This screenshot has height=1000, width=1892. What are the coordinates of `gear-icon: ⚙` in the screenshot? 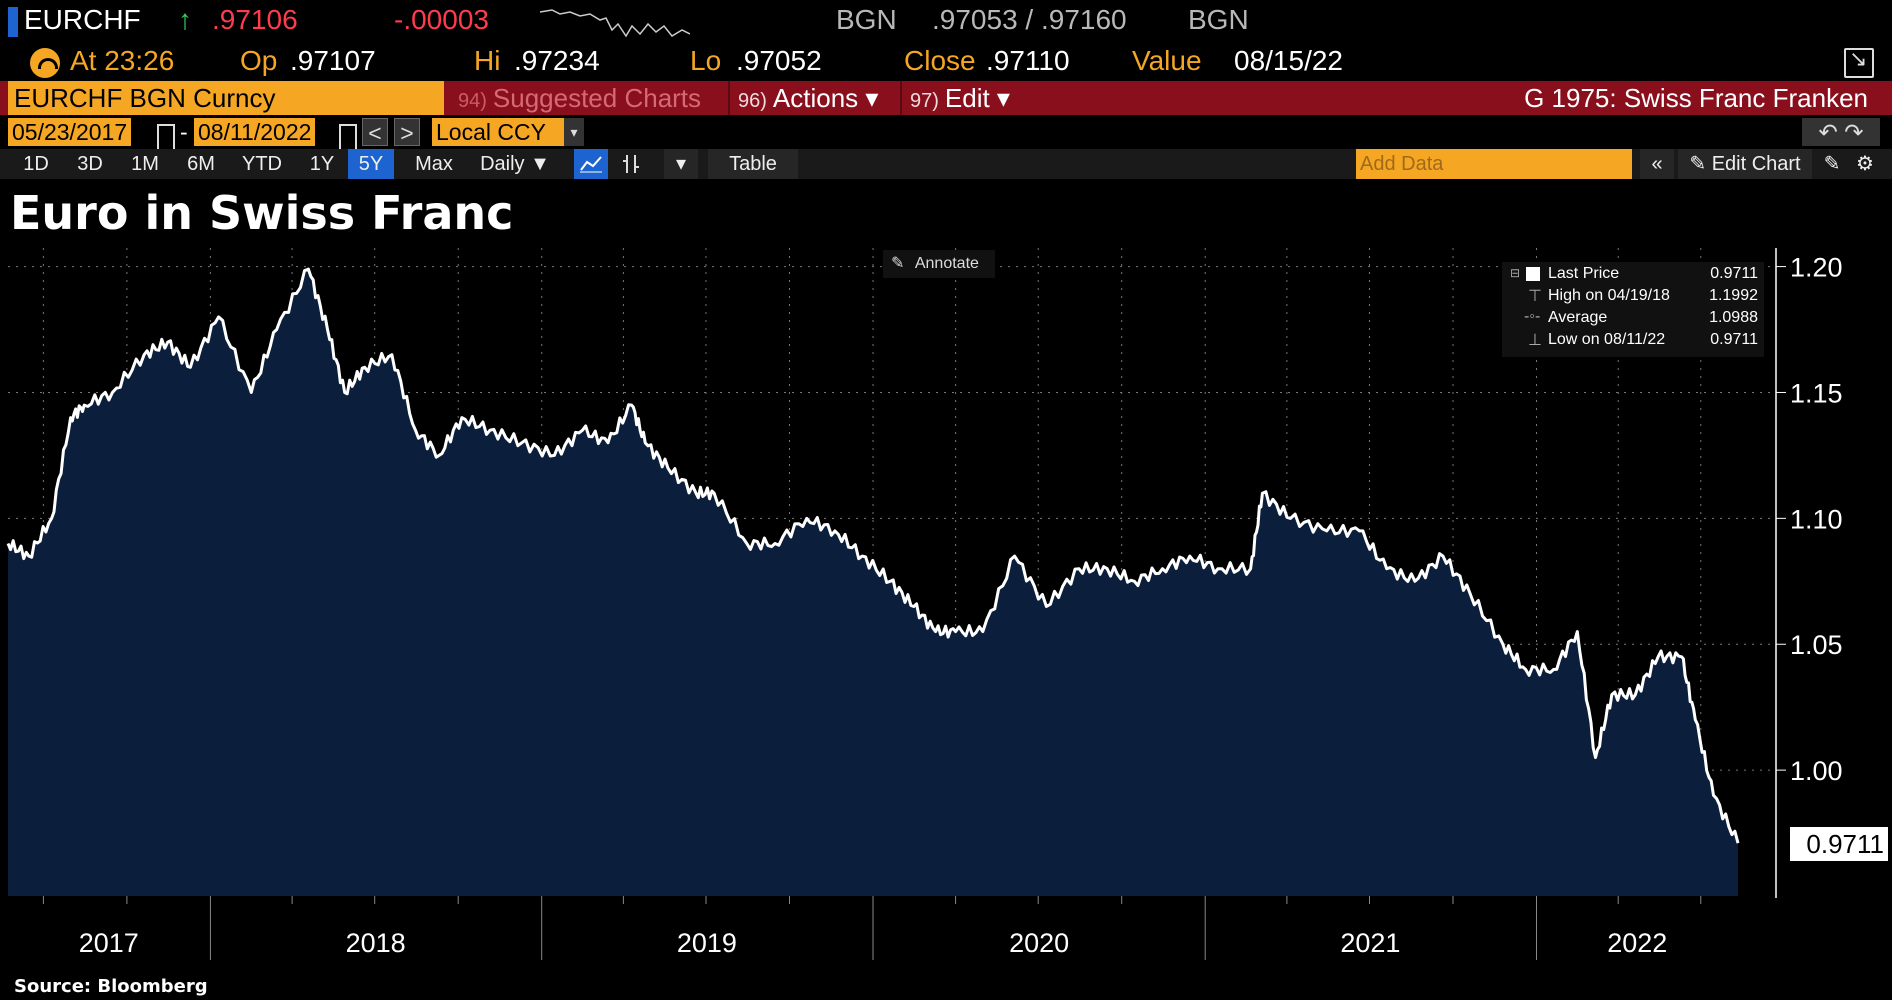 It's located at (1865, 164).